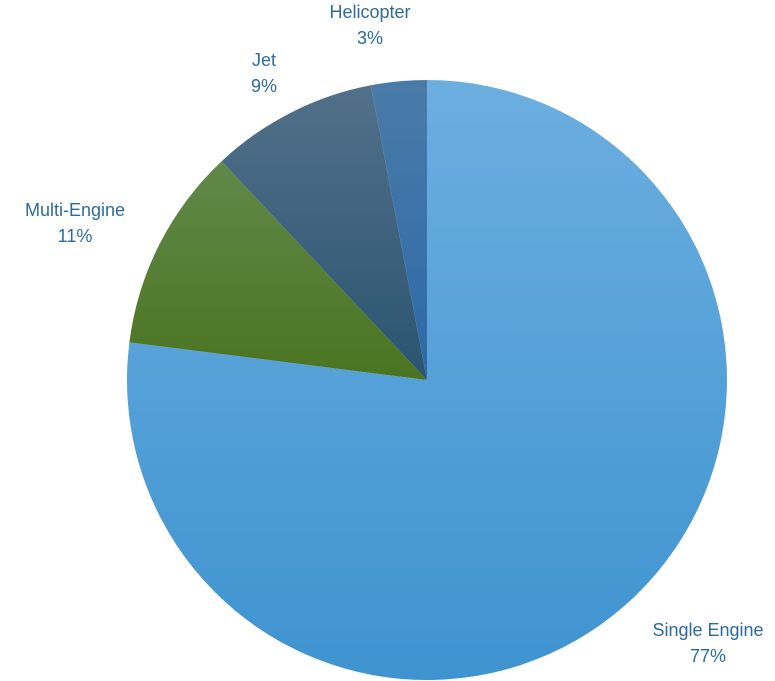 The width and height of the screenshot is (775, 681). What do you see at coordinates (75, 236) in the screenshot?
I see `data-label-percent: 11%` at bounding box center [75, 236].